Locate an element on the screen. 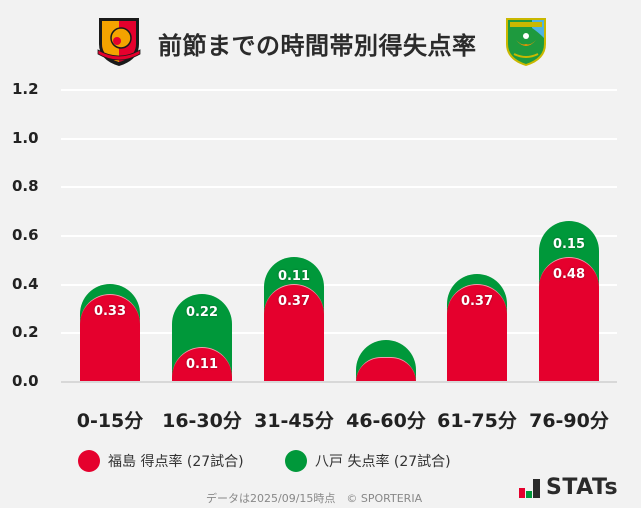 This screenshot has height=508, width=641. bar-value-label-home: 0.48 is located at coordinates (569, 275).